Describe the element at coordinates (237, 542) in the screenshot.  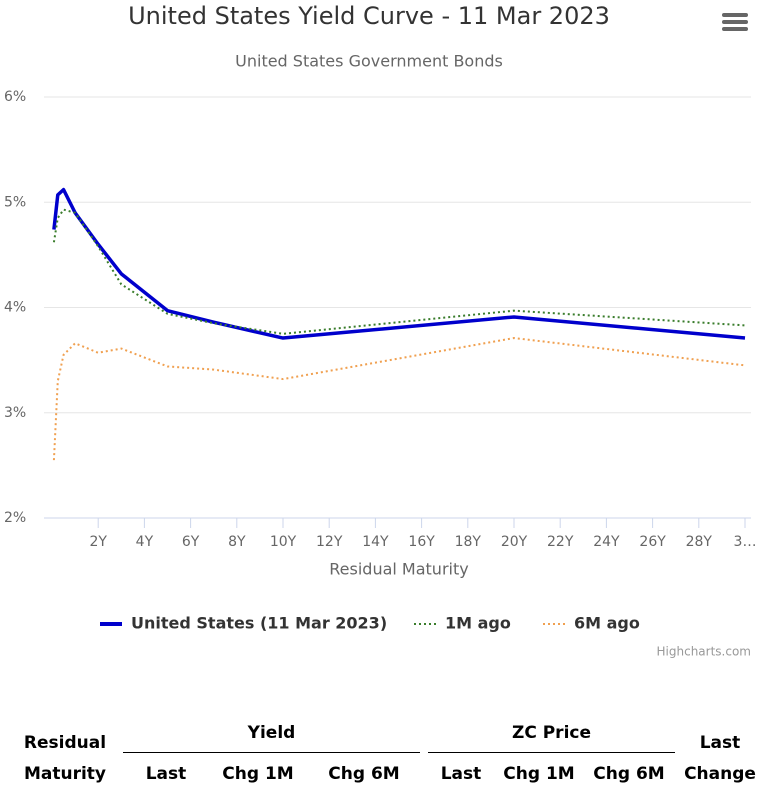
I see `x-tick-label: 8Y` at that location.